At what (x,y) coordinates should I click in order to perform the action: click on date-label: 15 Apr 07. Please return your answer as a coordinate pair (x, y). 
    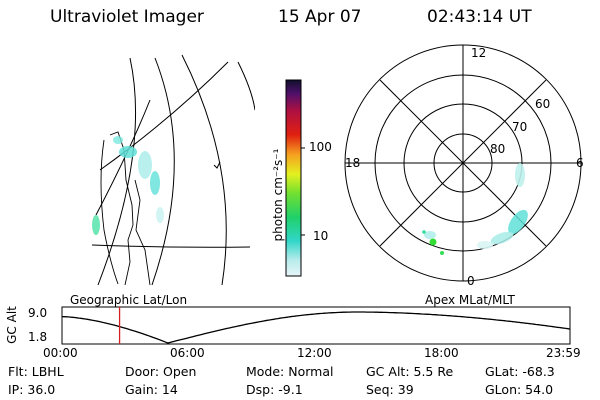
    Looking at the image, I should click on (320, 17).